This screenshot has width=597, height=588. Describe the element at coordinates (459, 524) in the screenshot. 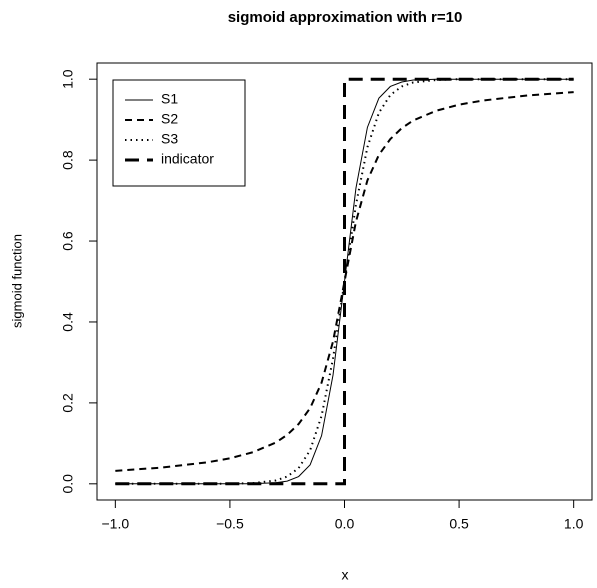

I see `x-tick-label: 0.5` at that location.